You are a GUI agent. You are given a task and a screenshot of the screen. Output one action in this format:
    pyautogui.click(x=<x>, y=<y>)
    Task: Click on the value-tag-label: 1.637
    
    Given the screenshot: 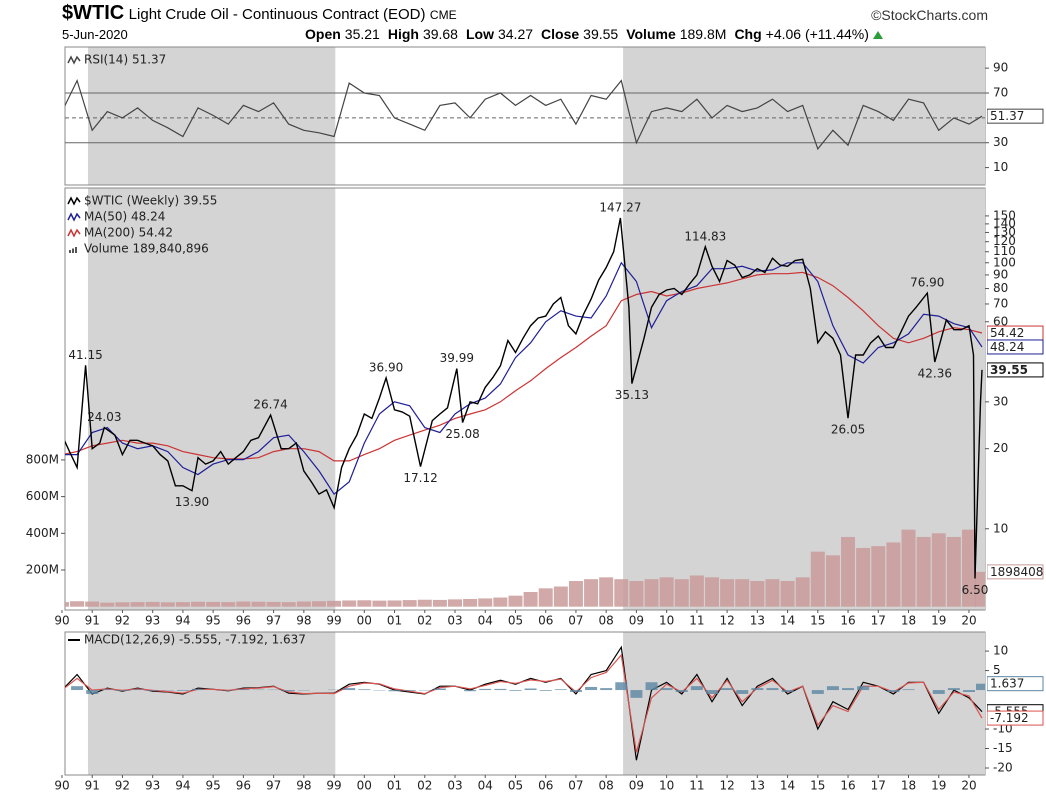 What is the action you would take?
    pyautogui.click(x=1007, y=684)
    